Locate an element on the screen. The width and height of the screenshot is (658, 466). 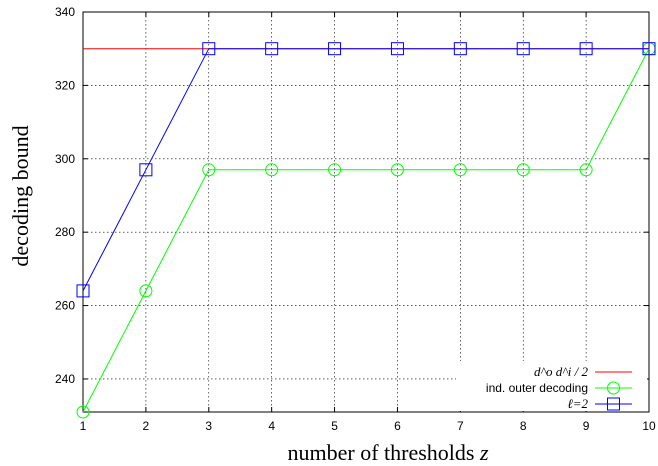
x-tick-label: 2 is located at coordinates (146, 426).